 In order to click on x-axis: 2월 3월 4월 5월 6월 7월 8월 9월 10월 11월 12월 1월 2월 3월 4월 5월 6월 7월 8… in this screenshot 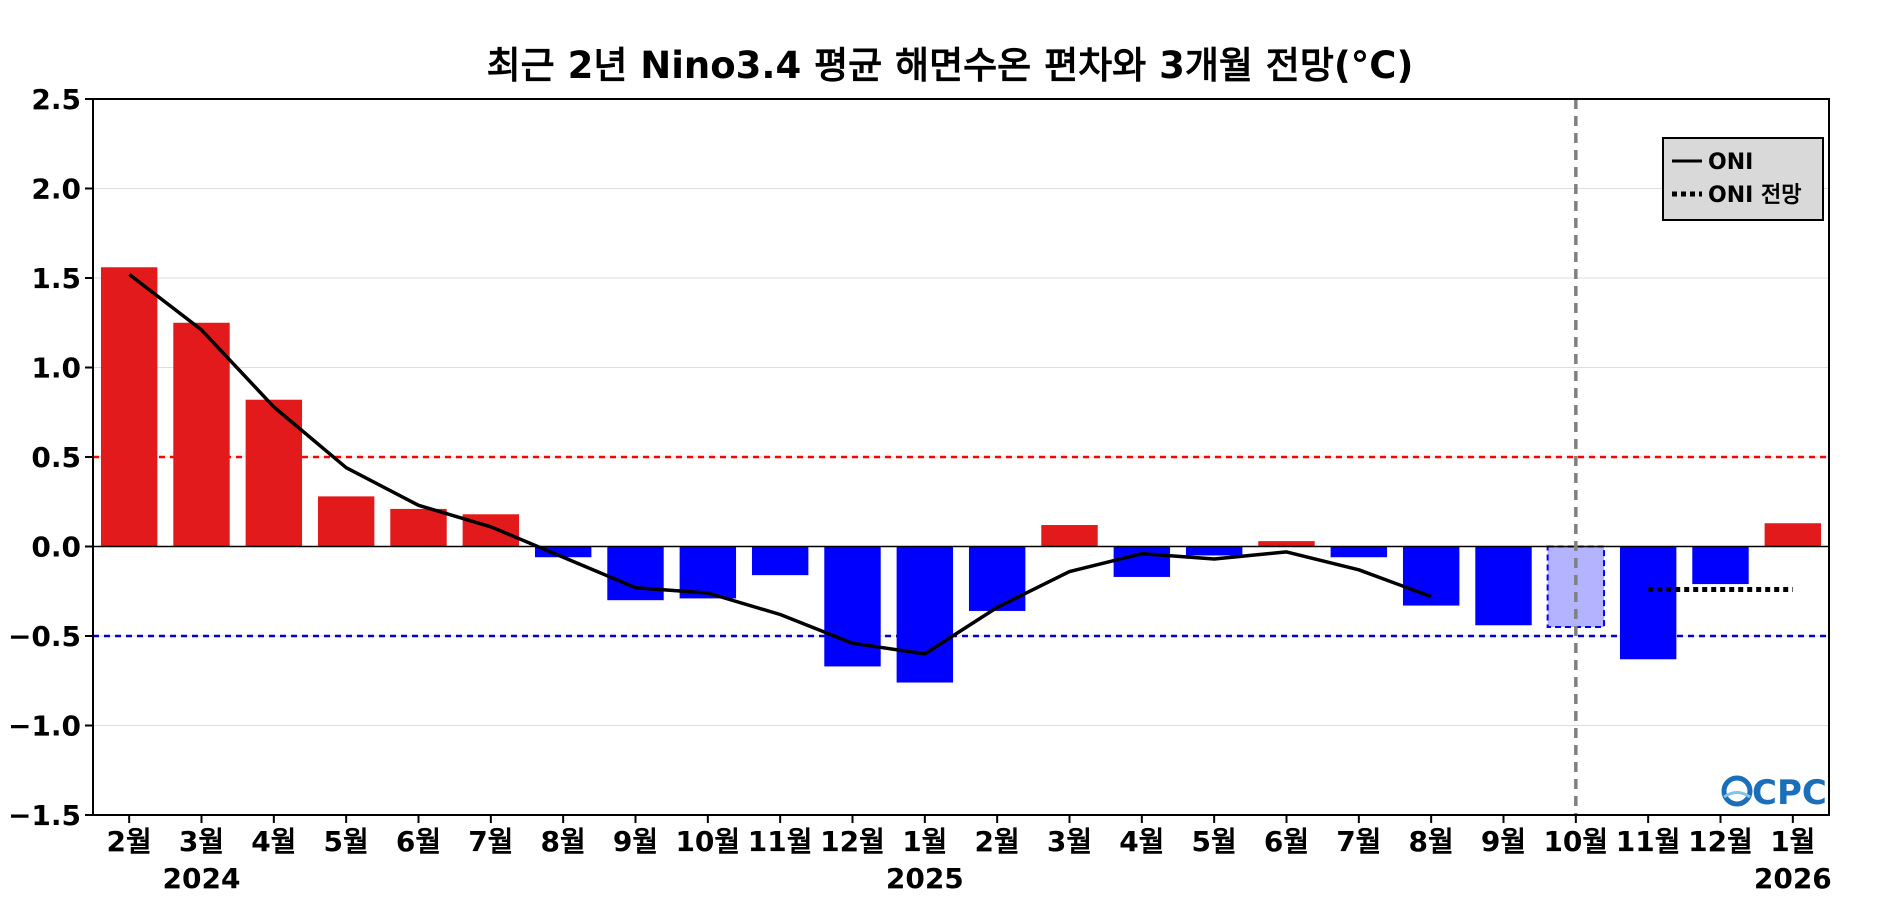, I will do `click(969, 855)`.